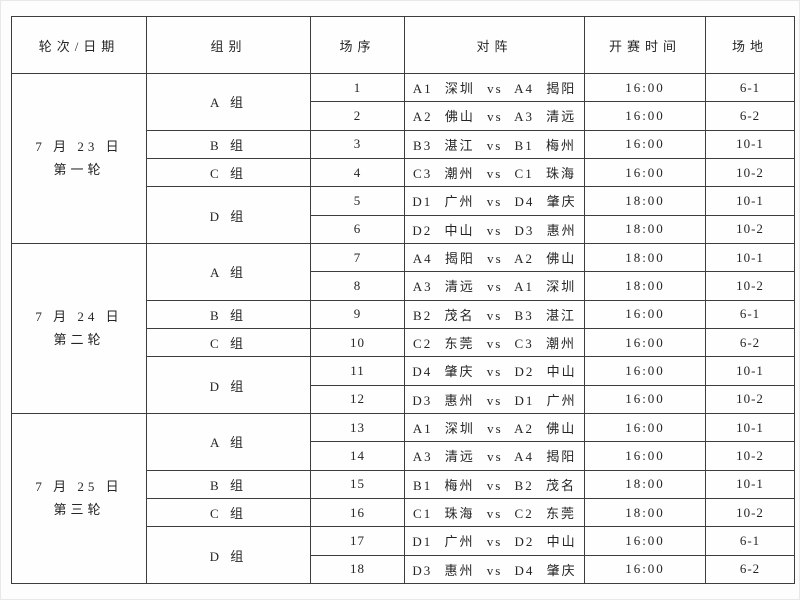  Describe the element at coordinates (79, 340) in the screenshot. I see `round-name: 第二轮` at that location.